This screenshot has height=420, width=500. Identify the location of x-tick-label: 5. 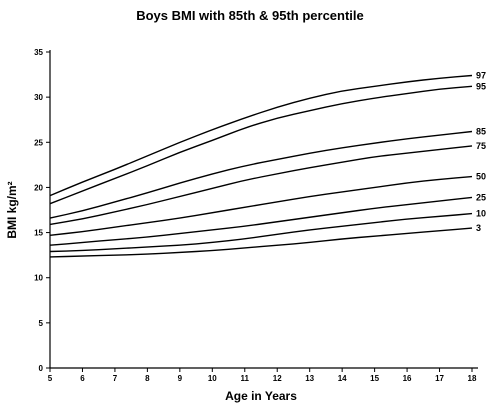
(50, 378).